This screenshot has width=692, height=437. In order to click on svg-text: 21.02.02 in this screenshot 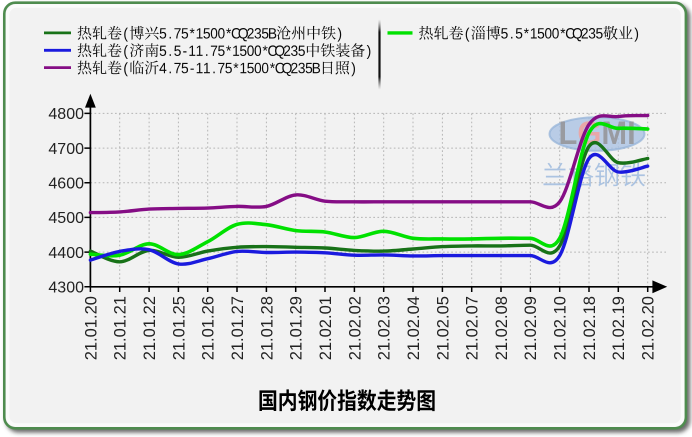, I will do `click(355, 328)`.